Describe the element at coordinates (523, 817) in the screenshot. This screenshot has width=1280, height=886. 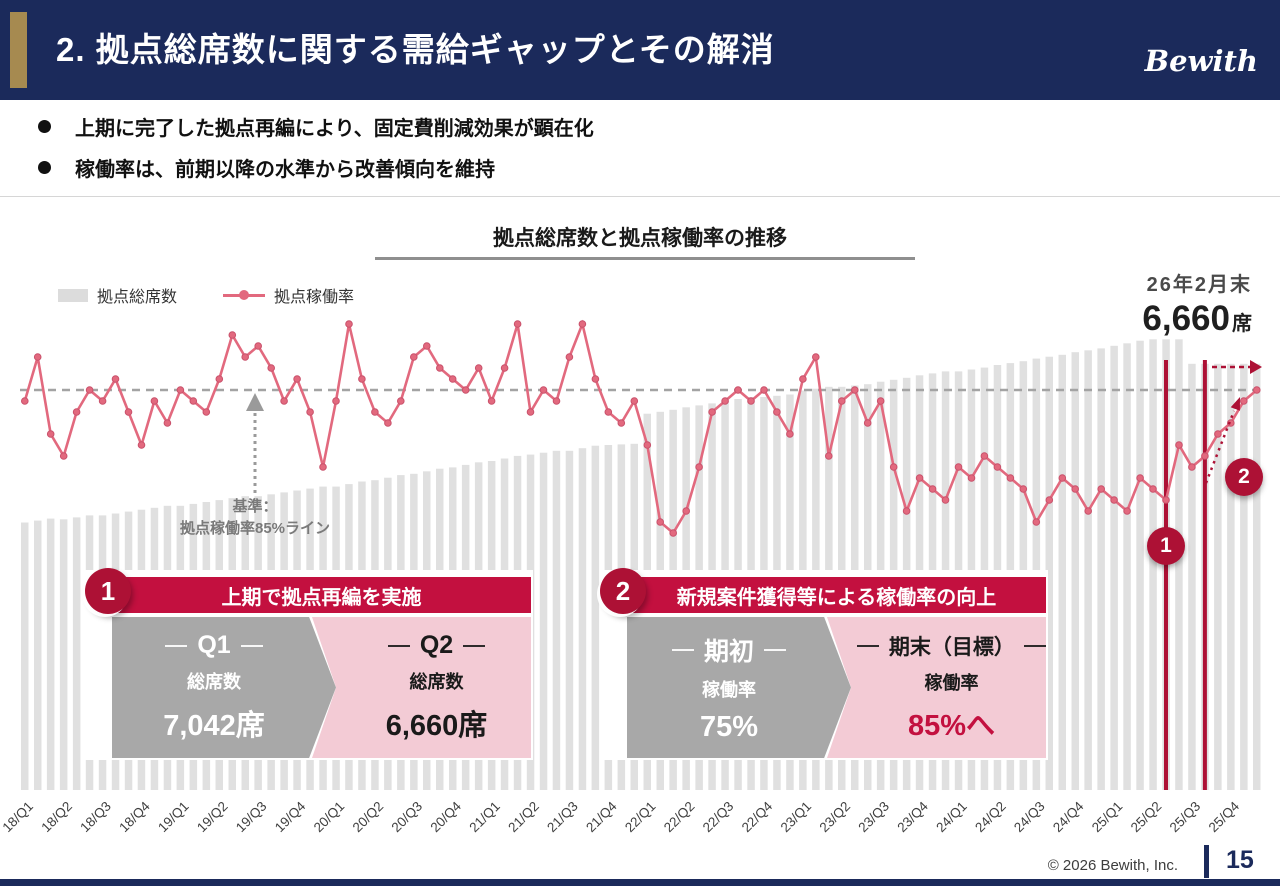
I see `svg-text: 21/Q2` at that location.